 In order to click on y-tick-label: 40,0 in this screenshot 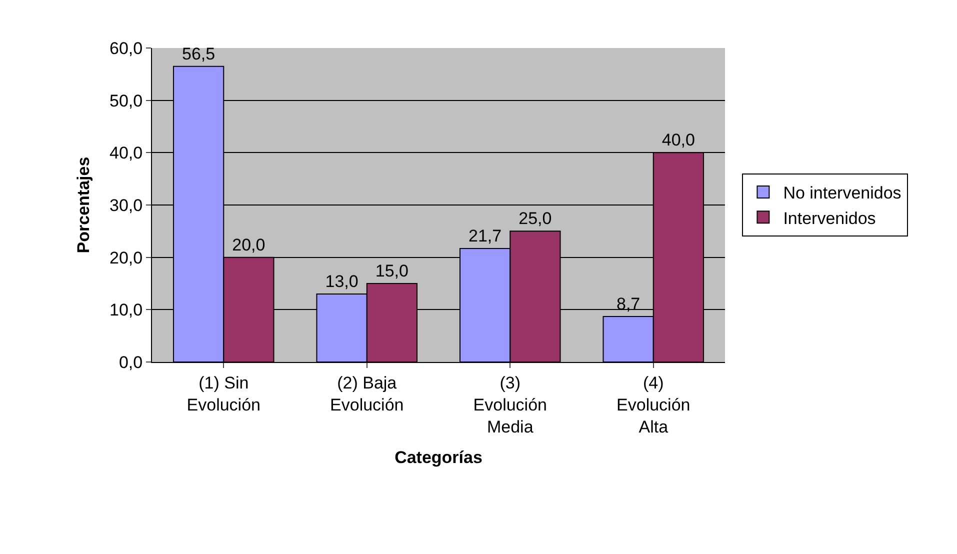, I will do `click(126, 153)`.